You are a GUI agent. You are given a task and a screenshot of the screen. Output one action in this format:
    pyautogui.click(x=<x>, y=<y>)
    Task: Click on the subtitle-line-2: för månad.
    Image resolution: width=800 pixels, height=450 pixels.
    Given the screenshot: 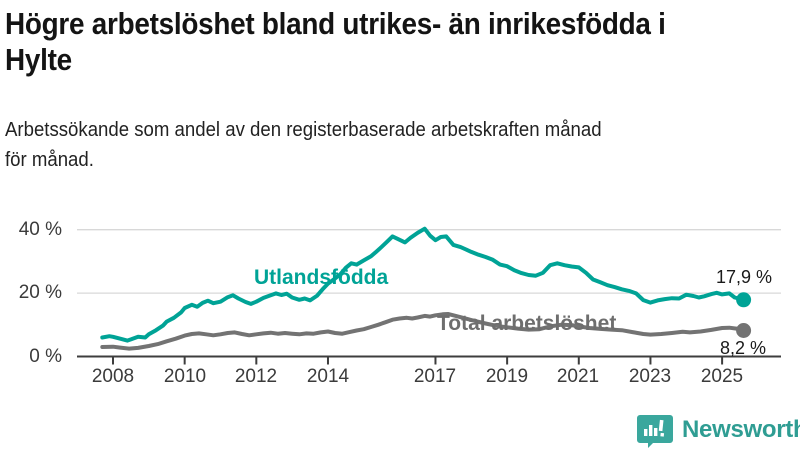 What is the action you would take?
    pyautogui.click(x=49, y=160)
    